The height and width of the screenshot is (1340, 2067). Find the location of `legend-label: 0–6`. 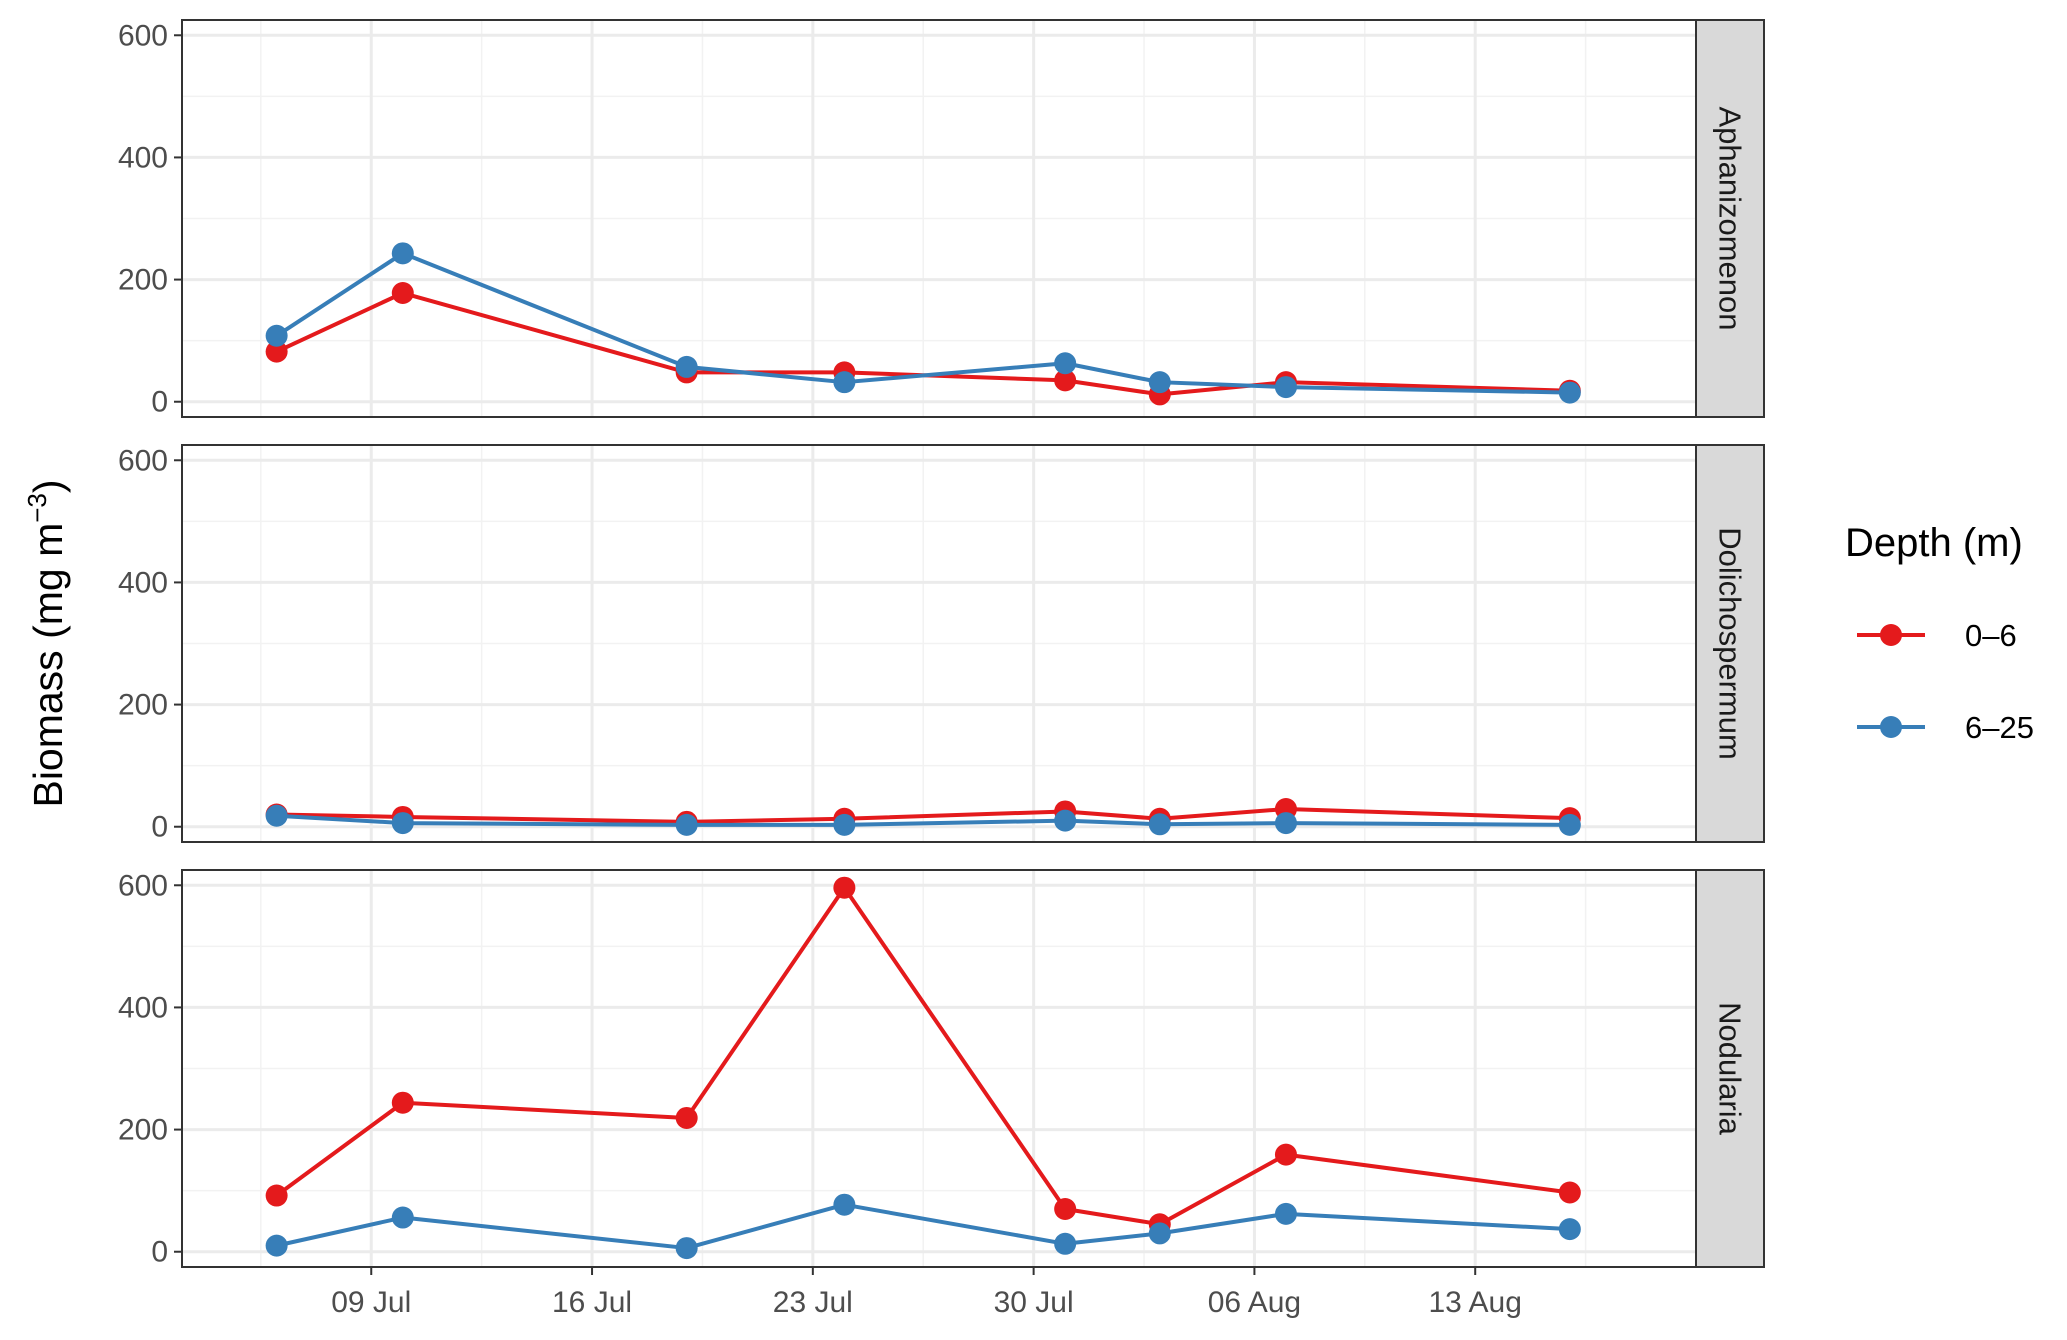

legend-label: 0–6 is located at coordinates (1991, 635).